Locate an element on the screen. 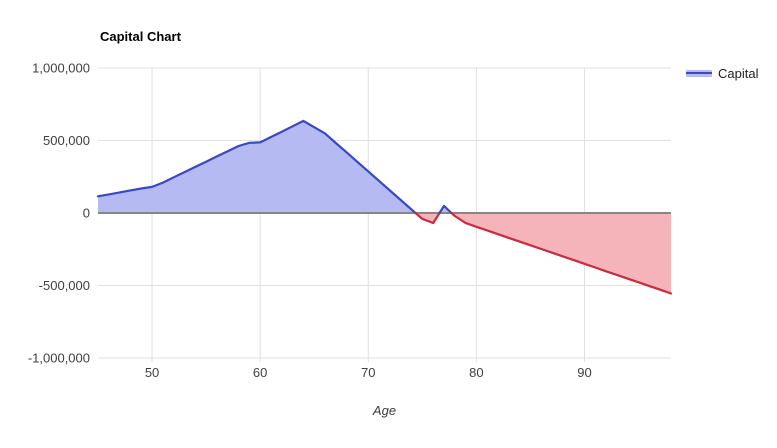  x-tick-label: 70 is located at coordinates (368, 372).